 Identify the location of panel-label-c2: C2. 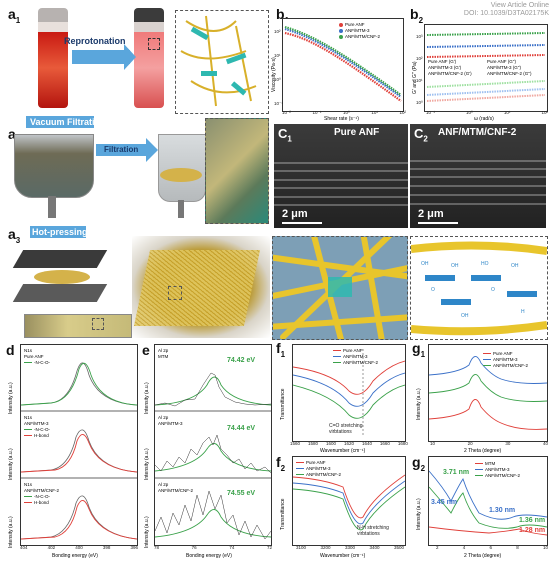
(421, 135).